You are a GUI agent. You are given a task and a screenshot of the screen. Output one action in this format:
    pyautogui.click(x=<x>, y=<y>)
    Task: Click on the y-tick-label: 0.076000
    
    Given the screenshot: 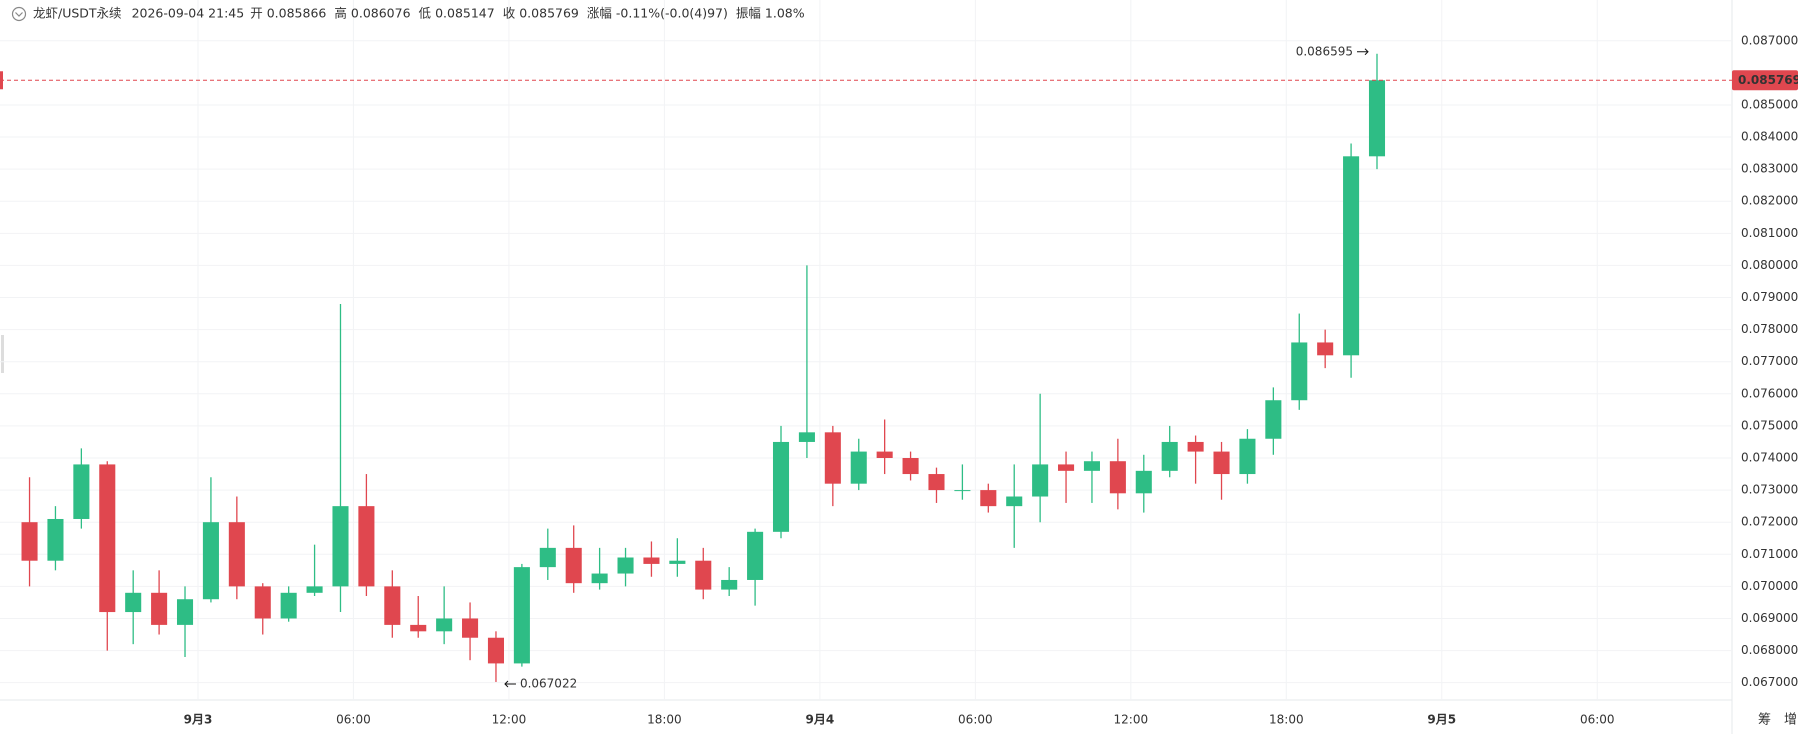 What is the action you would take?
    pyautogui.click(x=1769, y=393)
    